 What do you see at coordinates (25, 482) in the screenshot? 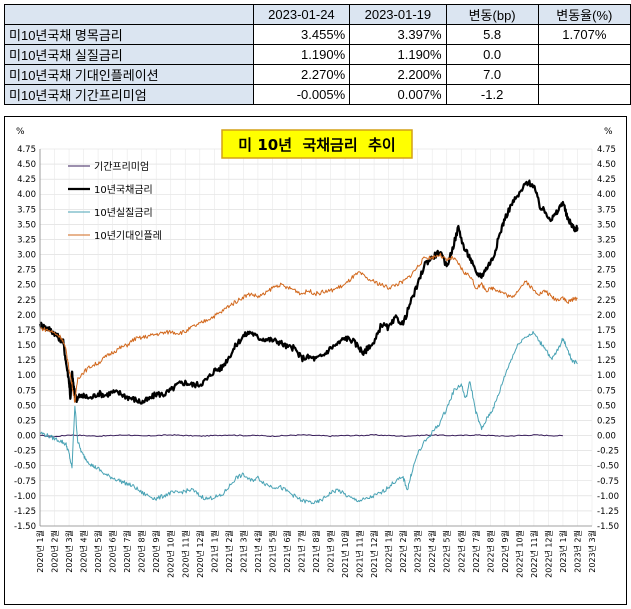
I see `y-tick-label-left: -0.75` at bounding box center [25, 482].